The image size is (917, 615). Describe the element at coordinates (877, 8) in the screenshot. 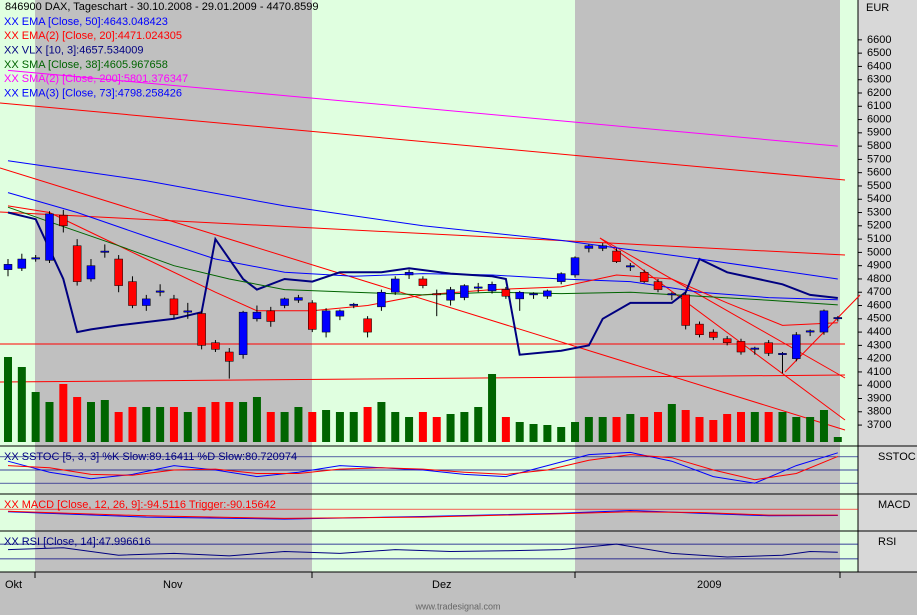

I see `currency: EUR` at that location.